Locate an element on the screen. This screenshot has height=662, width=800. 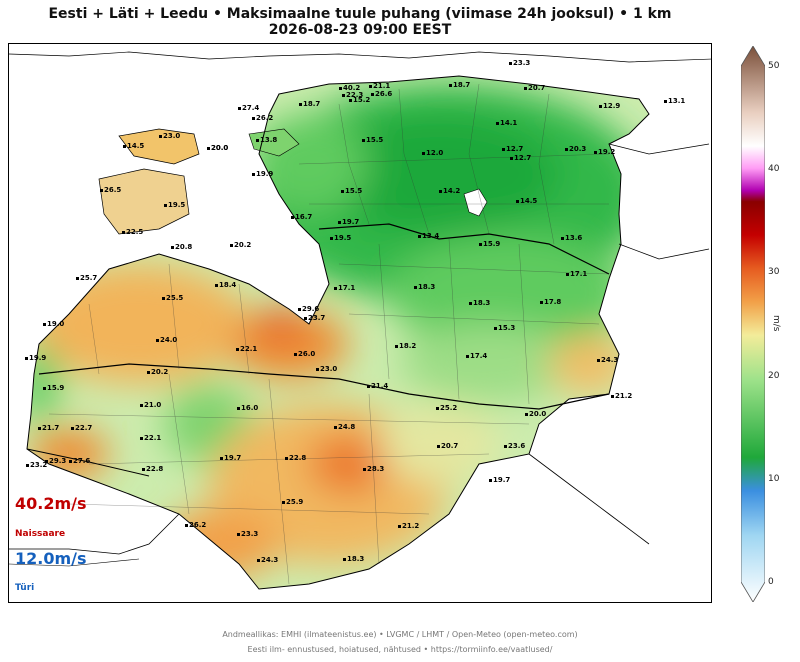
max-gust-value: 40.2m/s is located at coordinates (51, 503).